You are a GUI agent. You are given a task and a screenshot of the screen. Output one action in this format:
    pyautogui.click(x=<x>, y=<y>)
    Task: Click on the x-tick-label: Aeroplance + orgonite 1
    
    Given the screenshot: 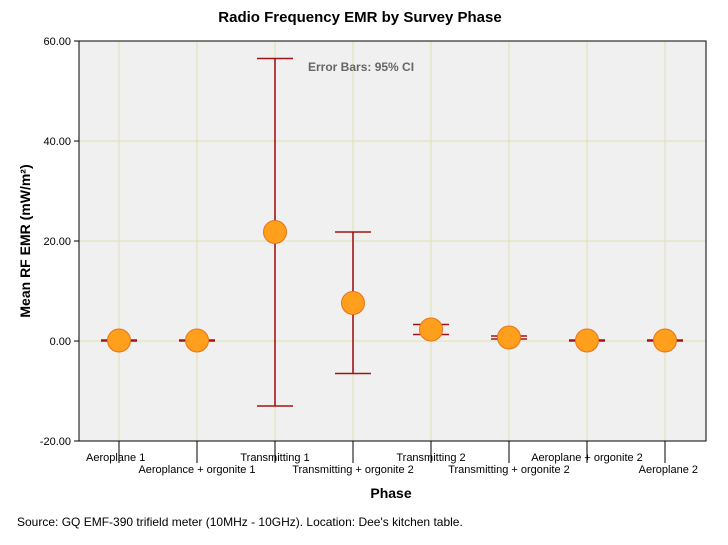 What is the action you would take?
    pyautogui.click(x=196, y=470)
    